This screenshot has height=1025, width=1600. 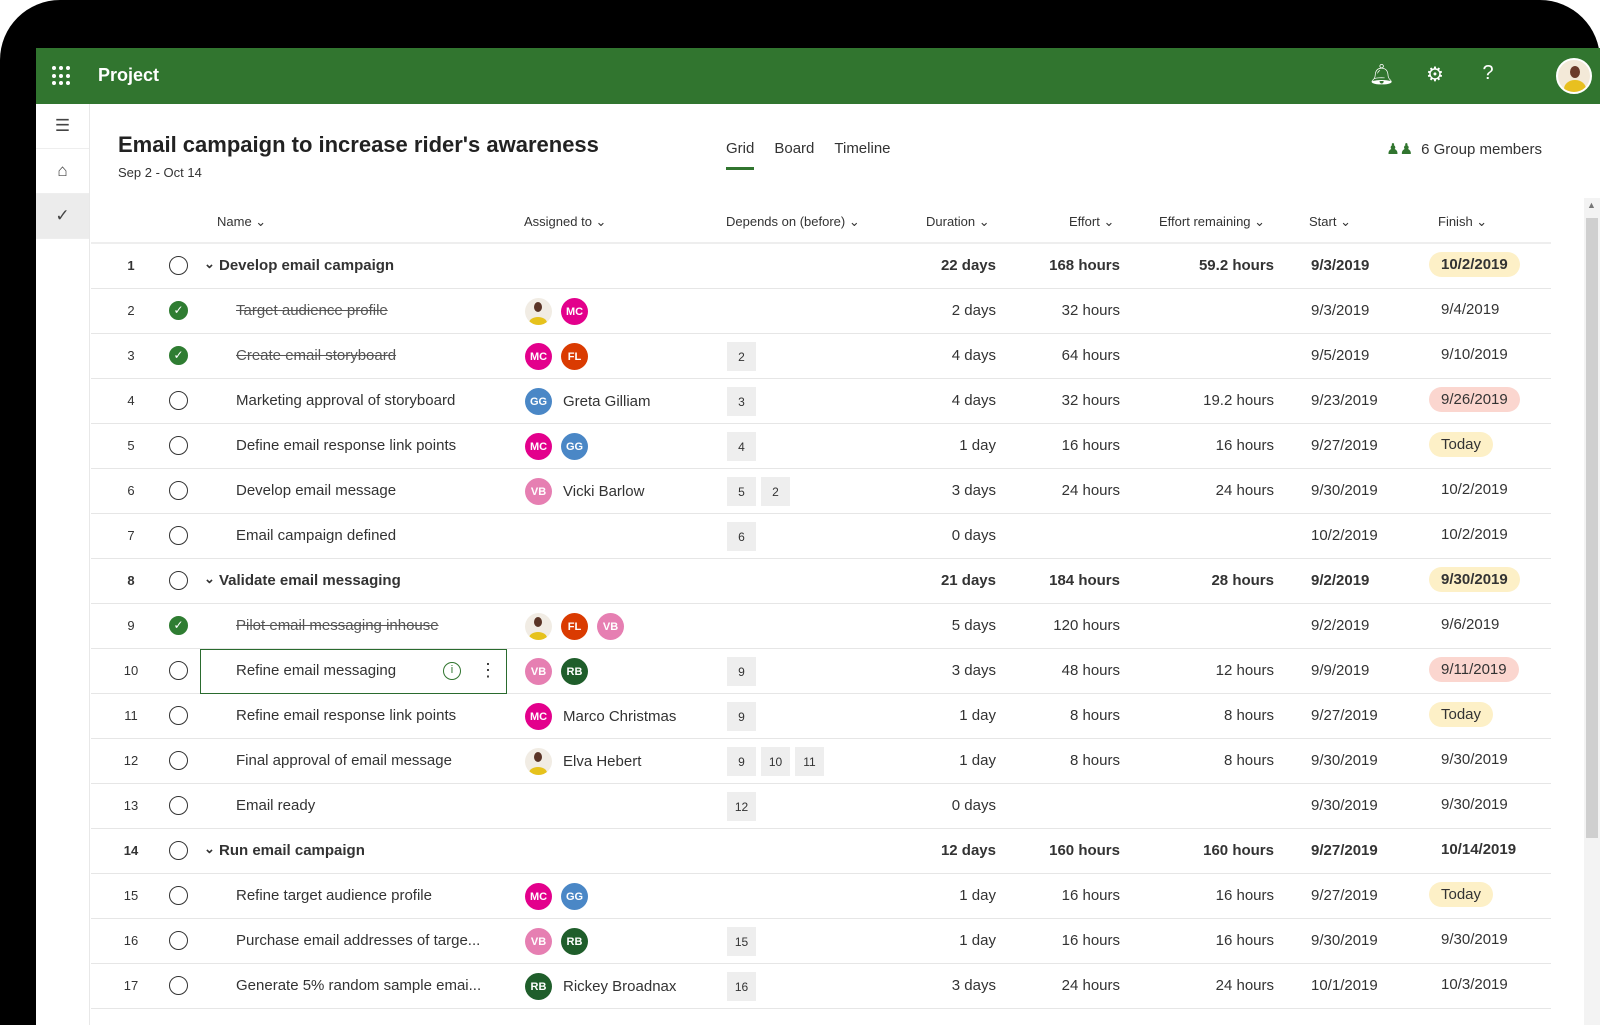 I want to click on task-name: Develop email message, so click(x=316, y=490).